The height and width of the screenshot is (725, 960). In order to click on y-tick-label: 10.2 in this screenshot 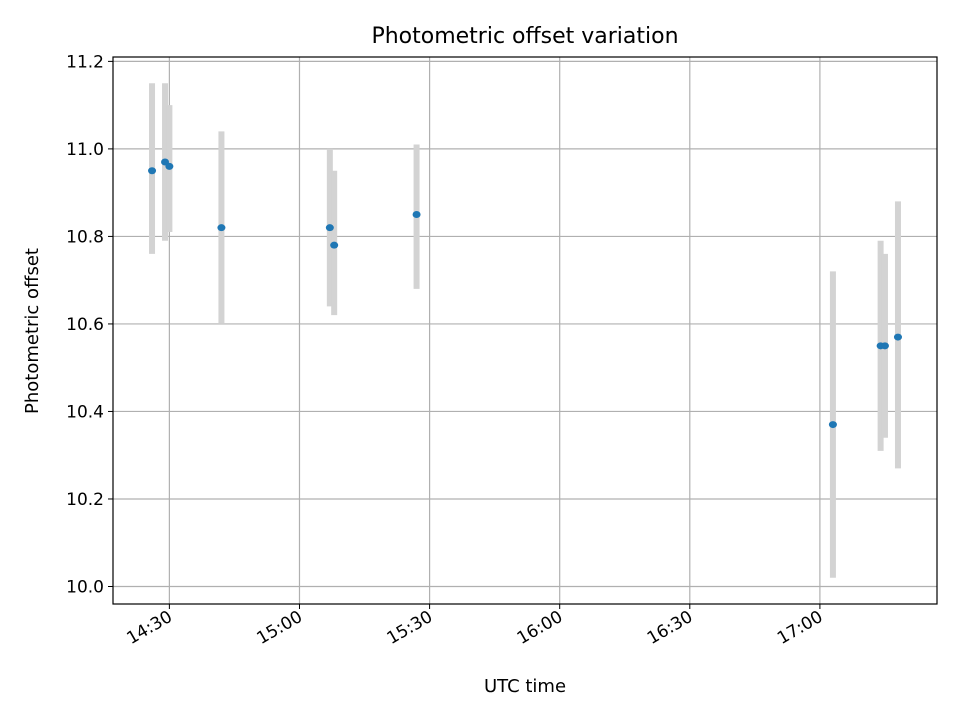, I will do `click(85, 500)`.